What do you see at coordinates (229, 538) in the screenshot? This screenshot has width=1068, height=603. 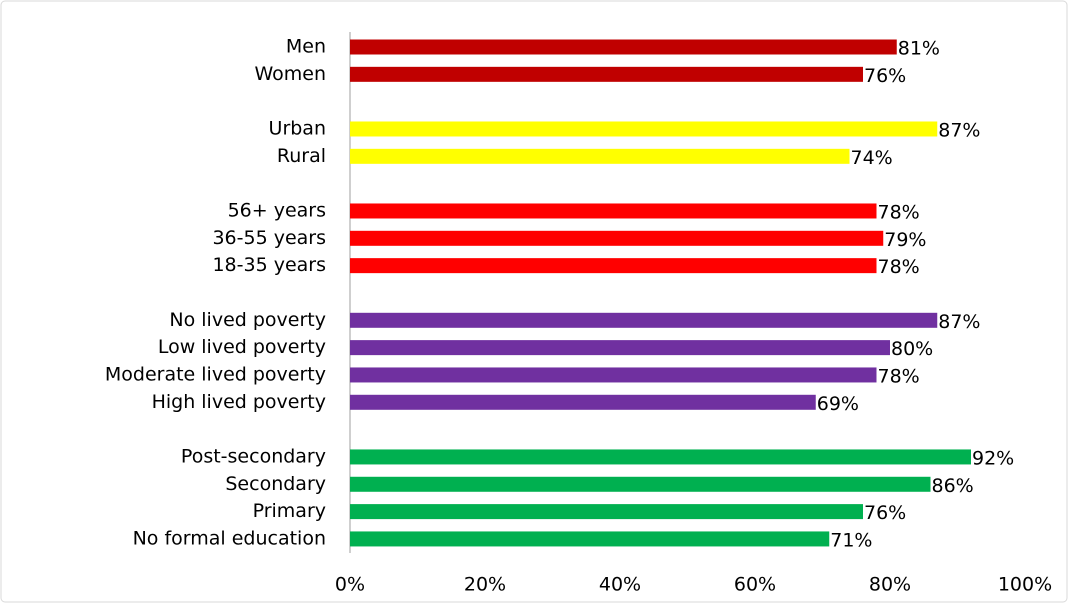 I see `y-tick-label: No formal education` at bounding box center [229, 538].